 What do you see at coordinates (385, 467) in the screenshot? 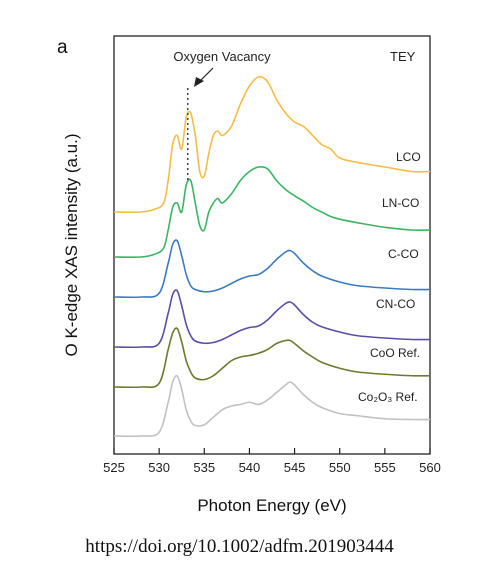
I see `x-tick-label-6: 555` at bounding box center [385, 467].